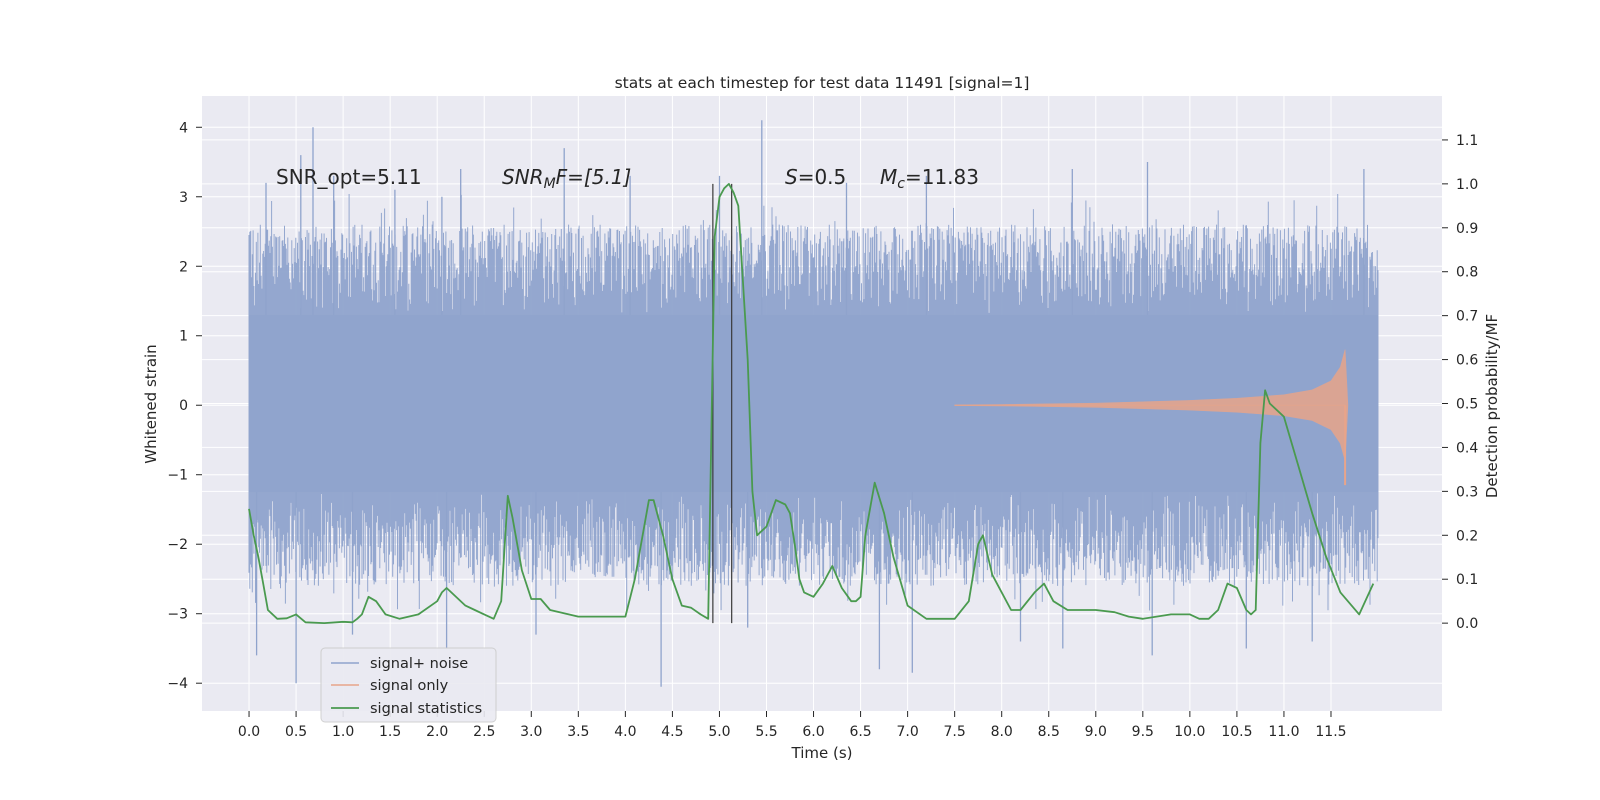 This screenshot has height=800, width=1600. I want to click on x-tick-label: 11.0, so click(1283, 732).